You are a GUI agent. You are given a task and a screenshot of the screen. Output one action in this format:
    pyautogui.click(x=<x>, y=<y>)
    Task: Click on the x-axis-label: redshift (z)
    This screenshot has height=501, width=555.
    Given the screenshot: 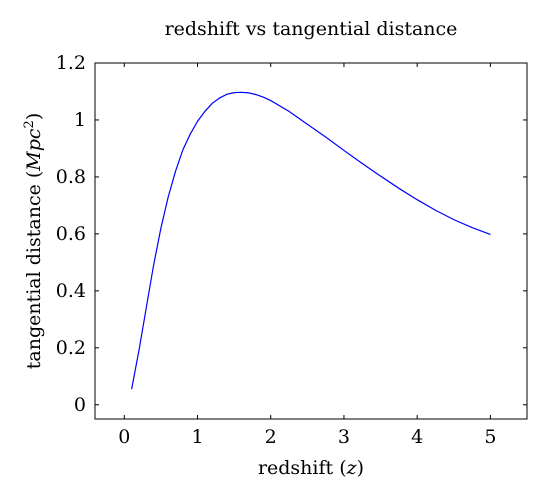 What is the action you would take?
    pyautogui.click(x=311, y=468)
    